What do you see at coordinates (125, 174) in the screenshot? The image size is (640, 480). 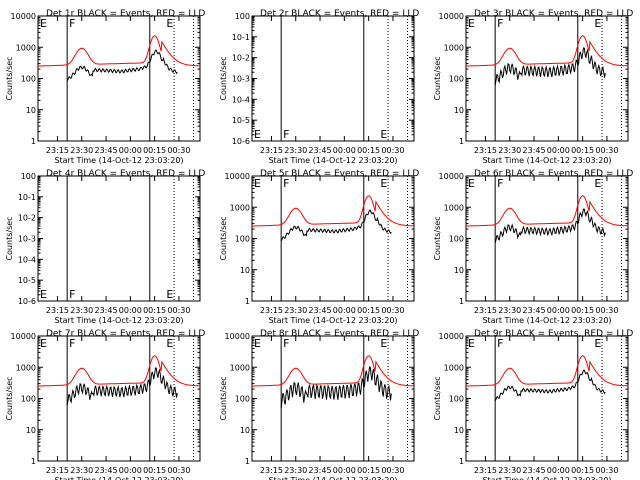 I see `panel-title: Det 4r BLACK = Events, RED = LLD` at bounding box center [125, 174].